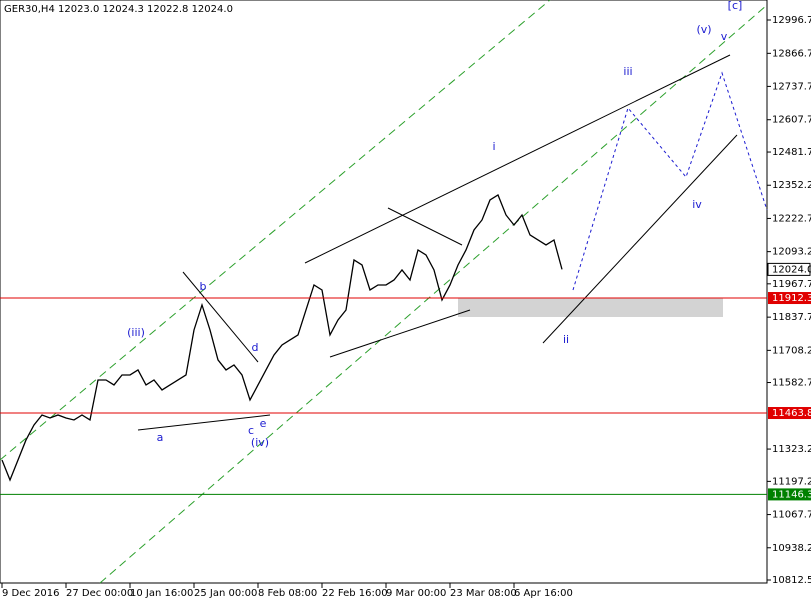 The image size is (811, 605). I want to click on wave-label: v, so click(724, 36).